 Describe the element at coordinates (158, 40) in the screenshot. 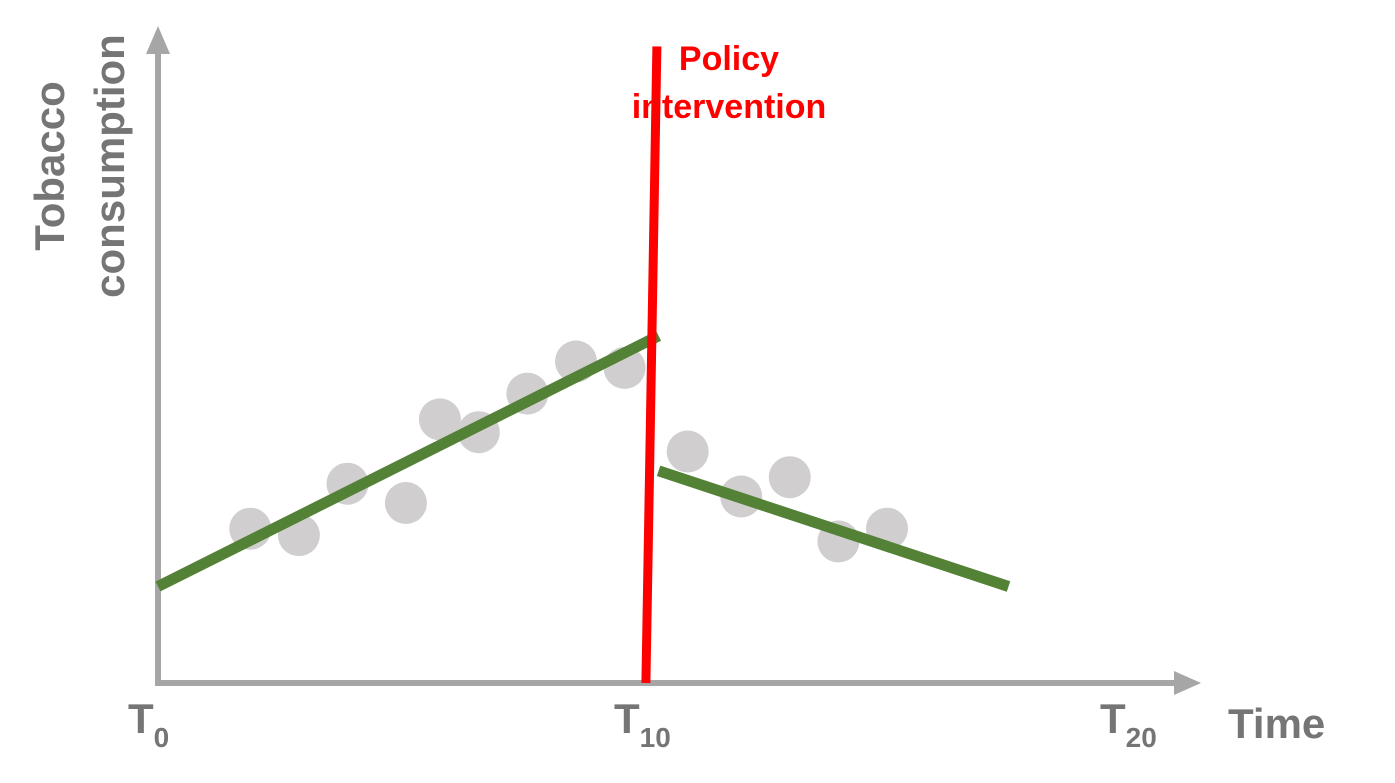

I see `y-axis-arrowhead` at that location.